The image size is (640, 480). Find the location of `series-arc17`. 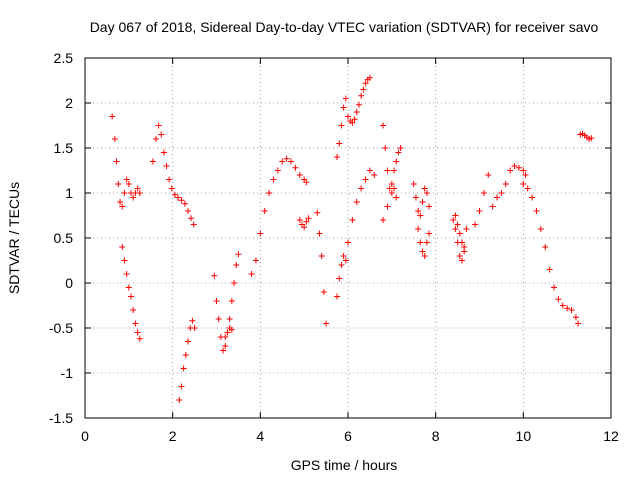

series-arc17 is located at coordinates (460, 233).